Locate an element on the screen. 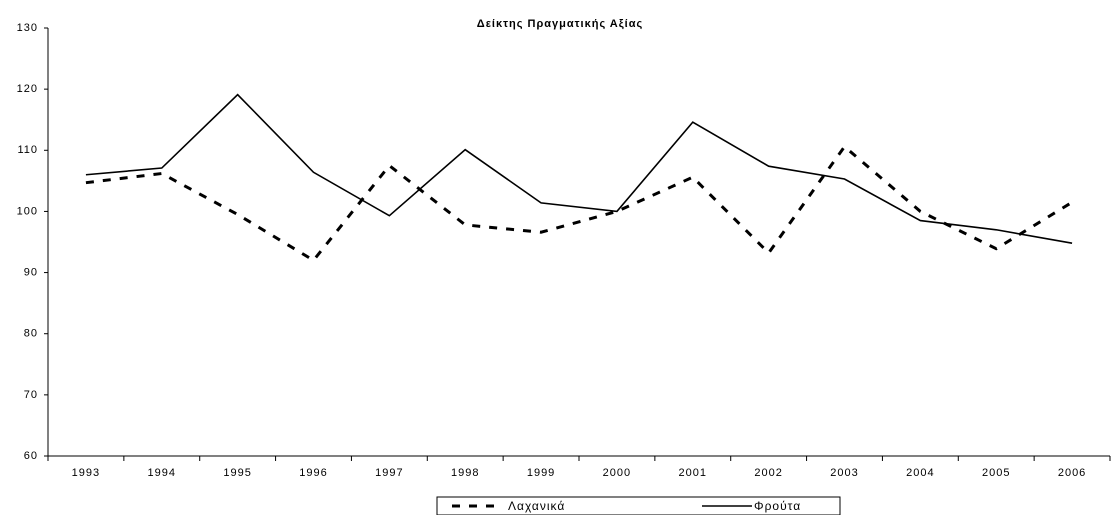 The image size is (1115, 515). x-tick-label: 1999 is located at coordinates (541, 473).